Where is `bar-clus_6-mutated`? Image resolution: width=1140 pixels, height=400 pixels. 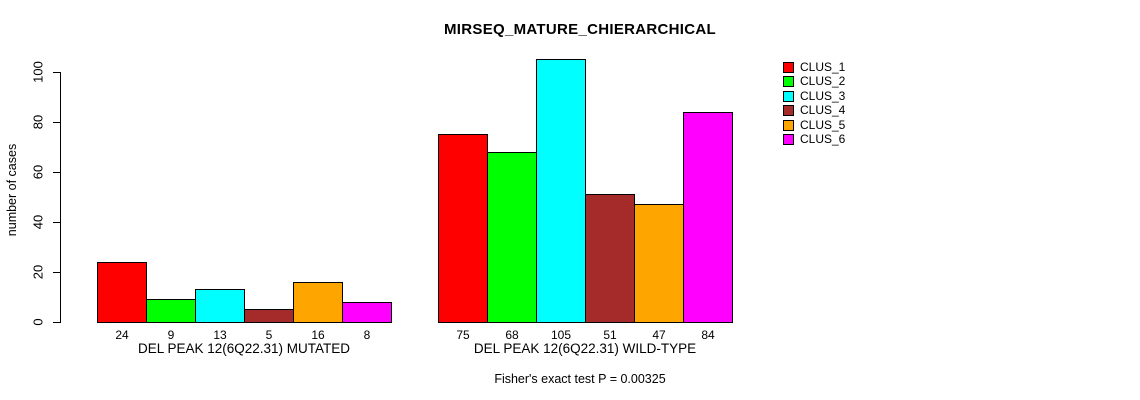
bar-clus_6-mutated is located at coordinates (367, 312).